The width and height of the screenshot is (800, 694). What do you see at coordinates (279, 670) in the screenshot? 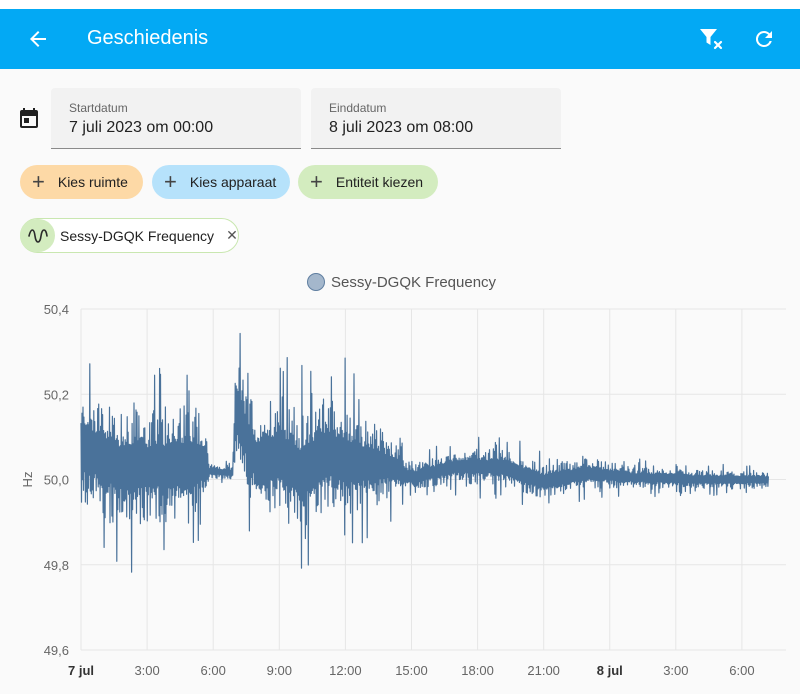
I see `x-tick-label: 9:00` at bounding box center [279, 670].